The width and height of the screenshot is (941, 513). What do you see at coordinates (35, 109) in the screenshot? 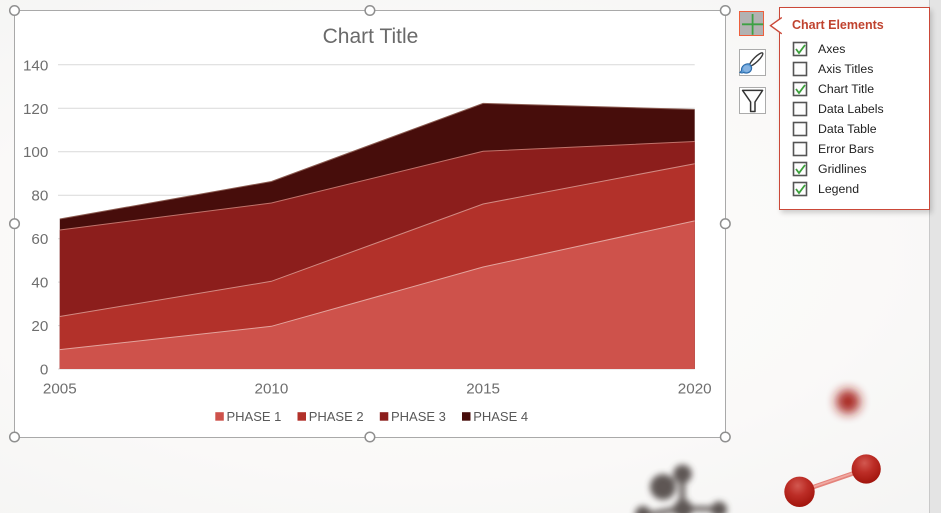
I see `svg-text: 120` at bounding box center [35, 109].